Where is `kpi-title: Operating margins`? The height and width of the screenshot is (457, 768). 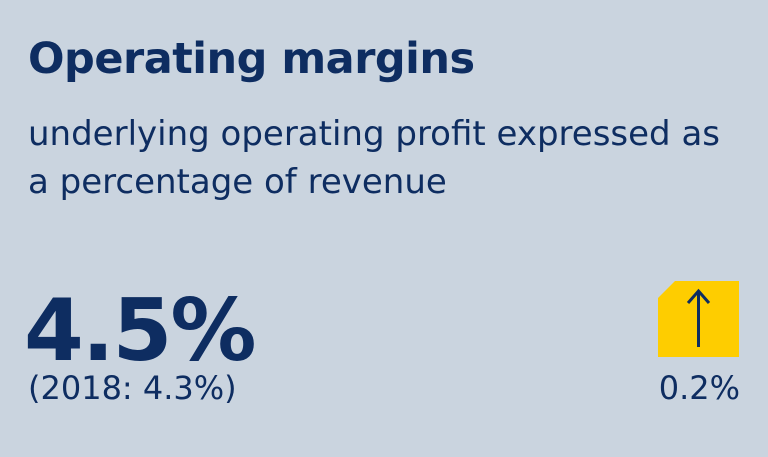
kpi-title: Operating margins is located at coordinates (251, 59).